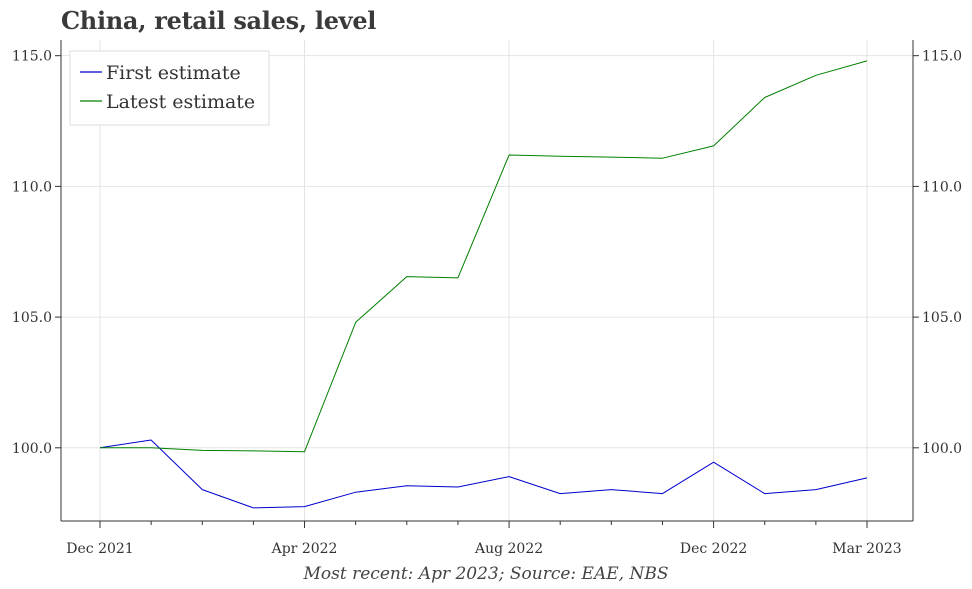 This screenshot has height=589, width=972. What do you see at coordinates (32, 318) in the screenshot?
I see `y-tick-label-left: 105.0` at bounding box center [32, 318].